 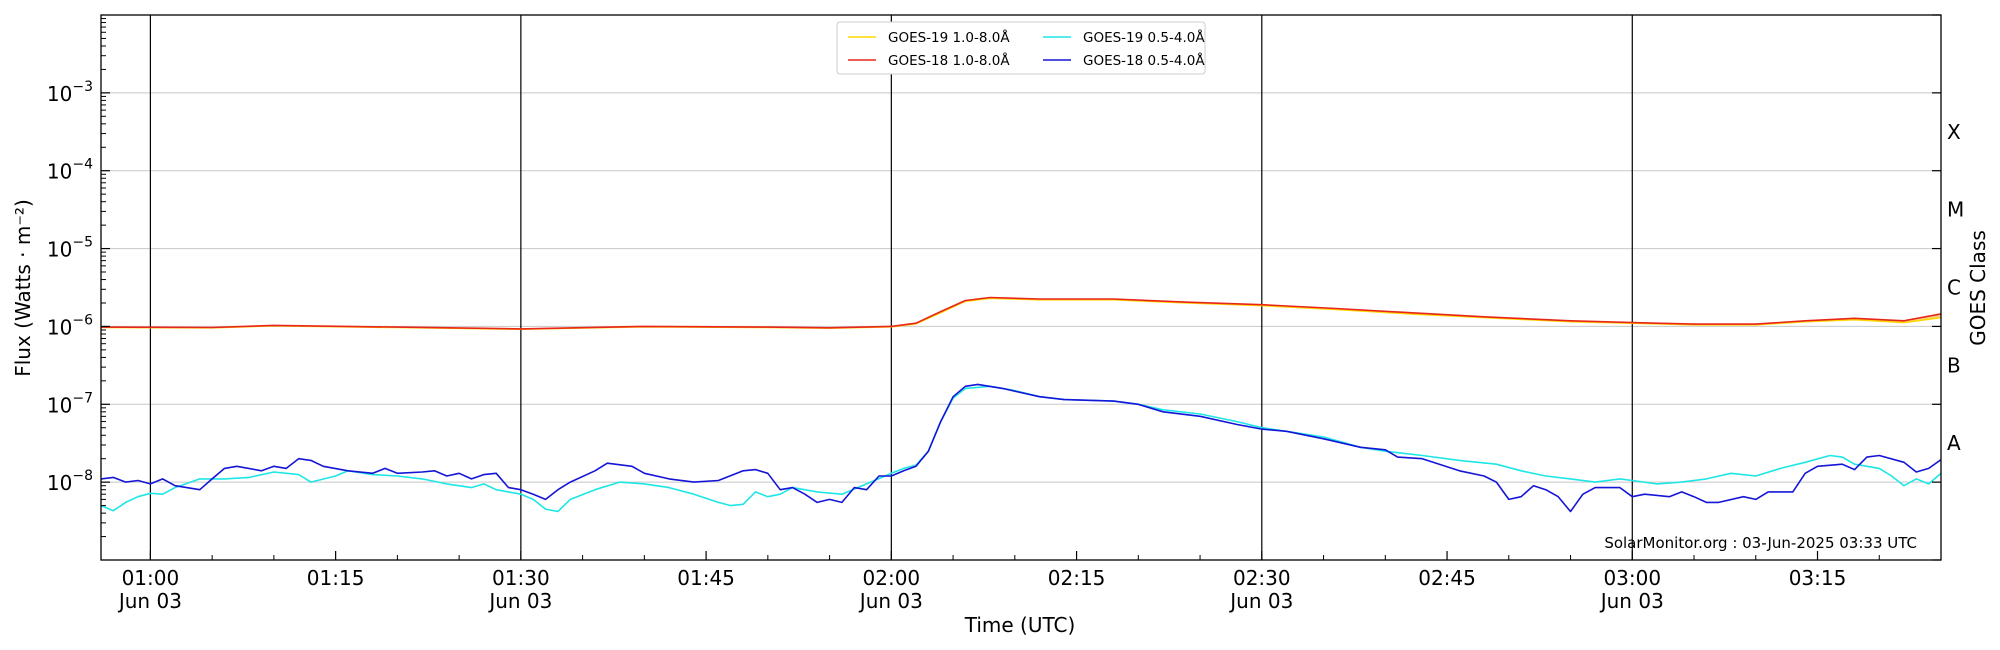 I want to click on legend-label: GOES-19 0.5-4.0Å, so click(x=1144, y=37).